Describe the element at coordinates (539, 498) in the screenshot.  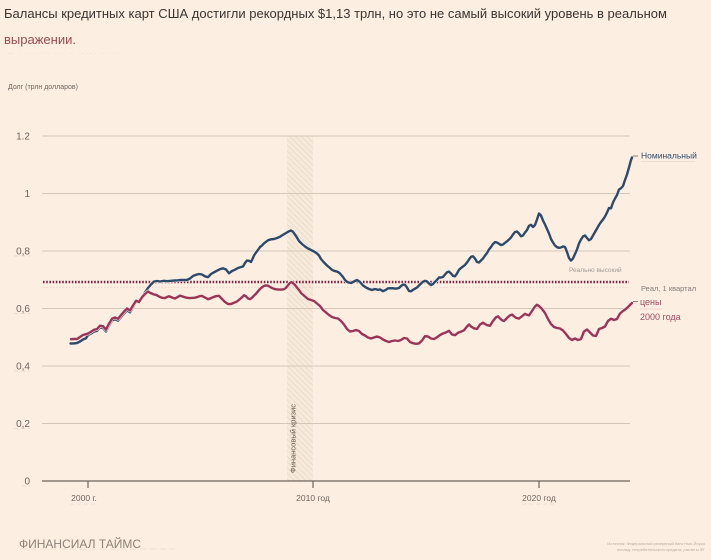
I see `svg-text: 2020 год` at that location.